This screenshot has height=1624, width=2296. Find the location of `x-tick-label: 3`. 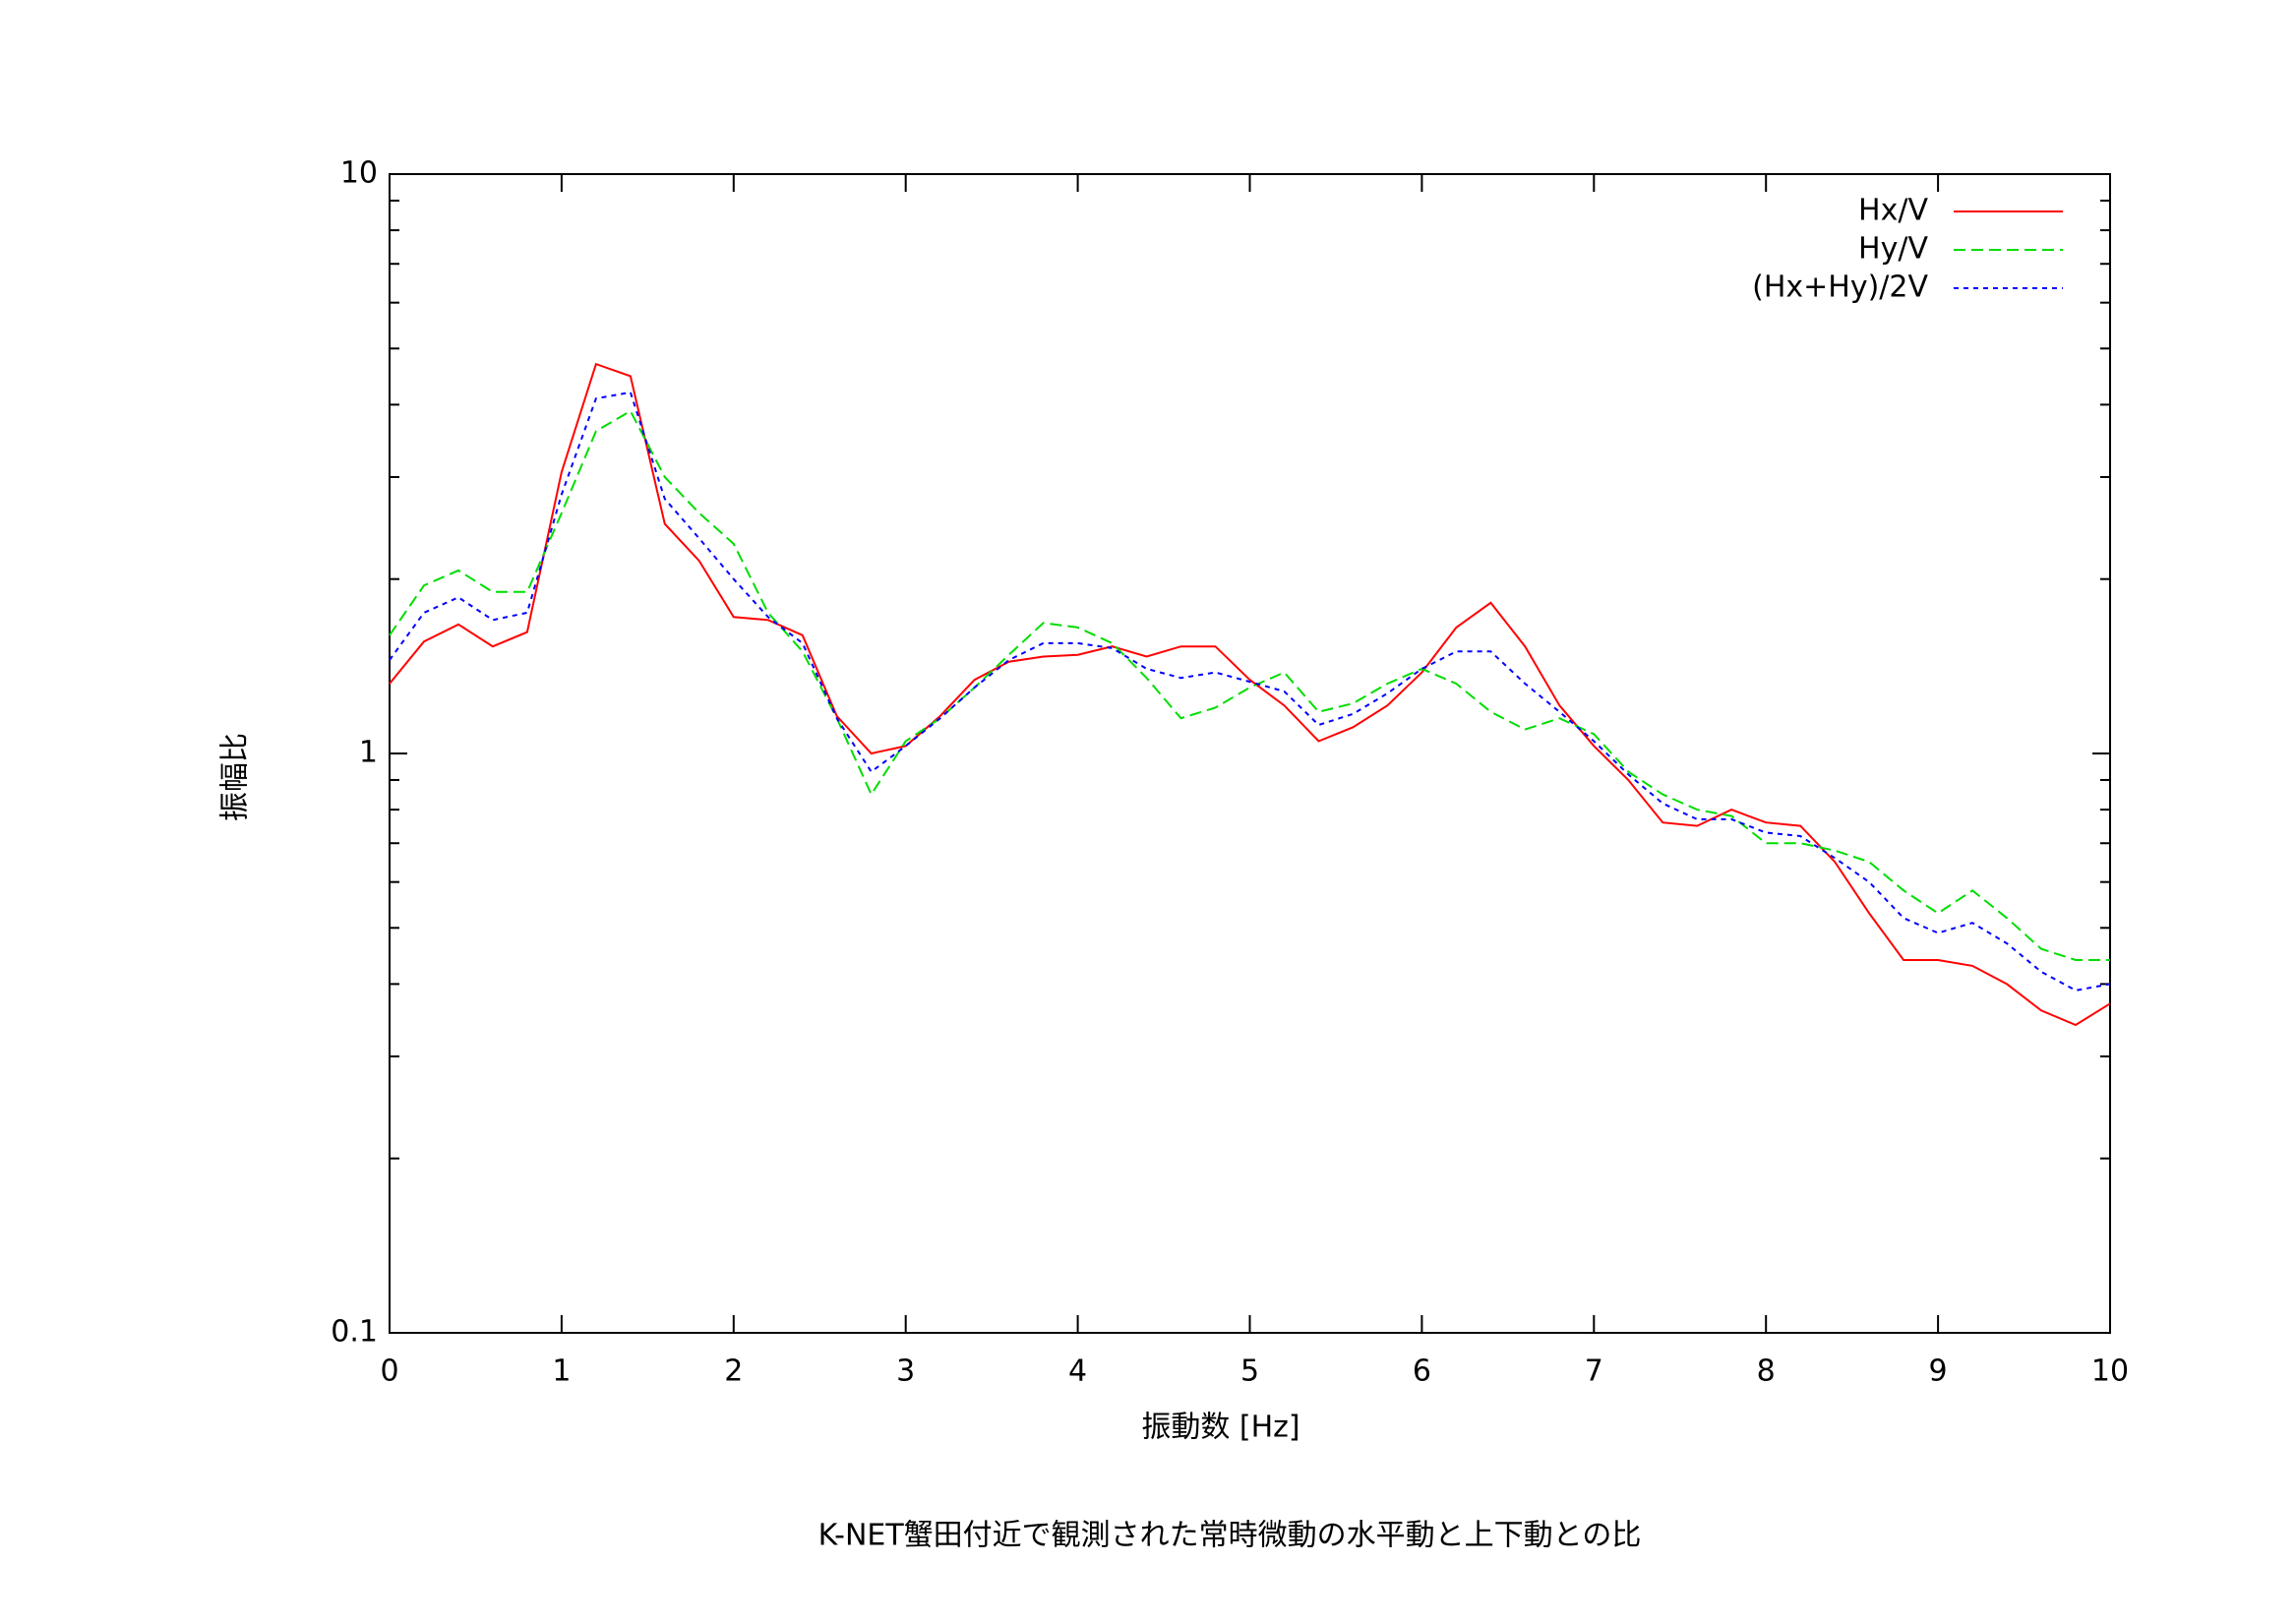

x-tick-label: 3 is located at coordinates (905, 1371).